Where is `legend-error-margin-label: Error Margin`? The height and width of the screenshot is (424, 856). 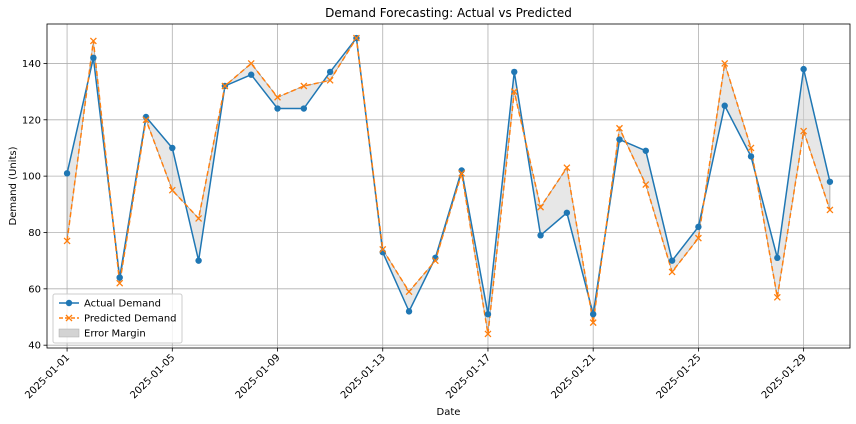 legend-error-margin-label: Error Margin is located at coordinates (115, 334).